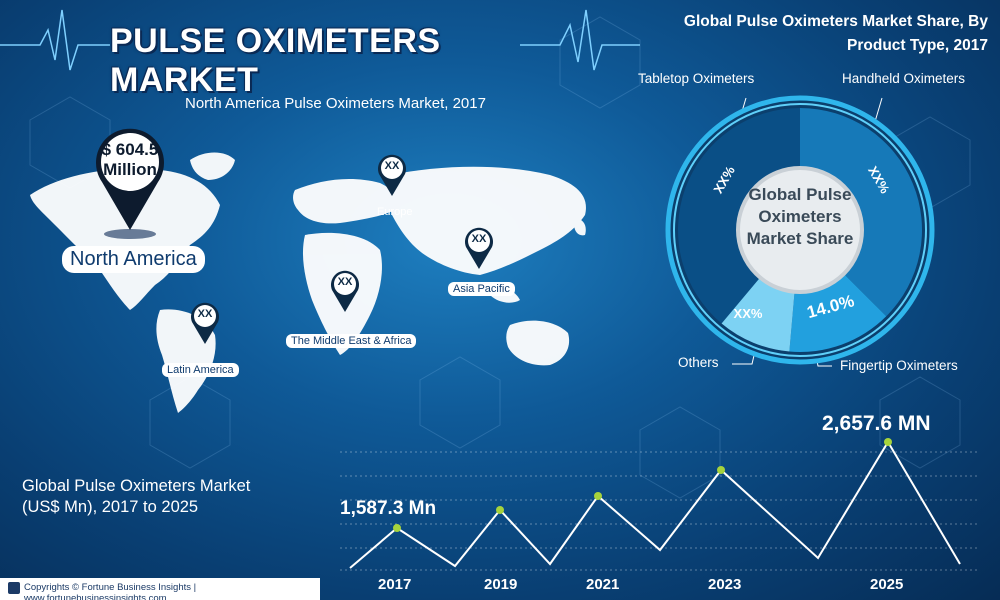 This screenshot has height=600, width=1000. What do you see at coordinates (479, 239) in the screenshot?
I see `asia-pacific-value: XX` at bounding box center [479, 239].